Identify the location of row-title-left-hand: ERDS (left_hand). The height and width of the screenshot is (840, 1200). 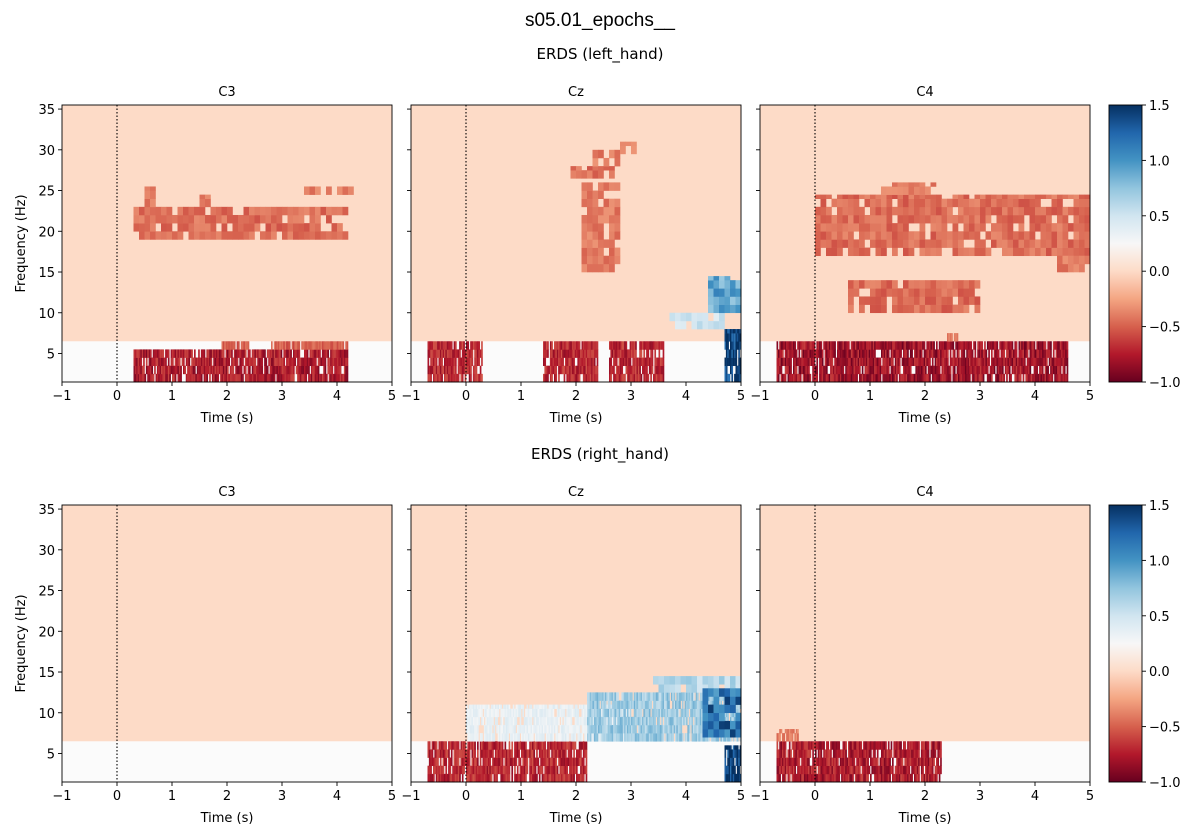
(600, 54).